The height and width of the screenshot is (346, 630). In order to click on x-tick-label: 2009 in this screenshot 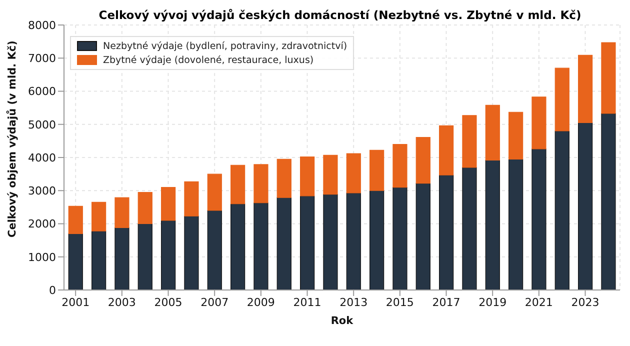, I will do `click(260, 302)`.